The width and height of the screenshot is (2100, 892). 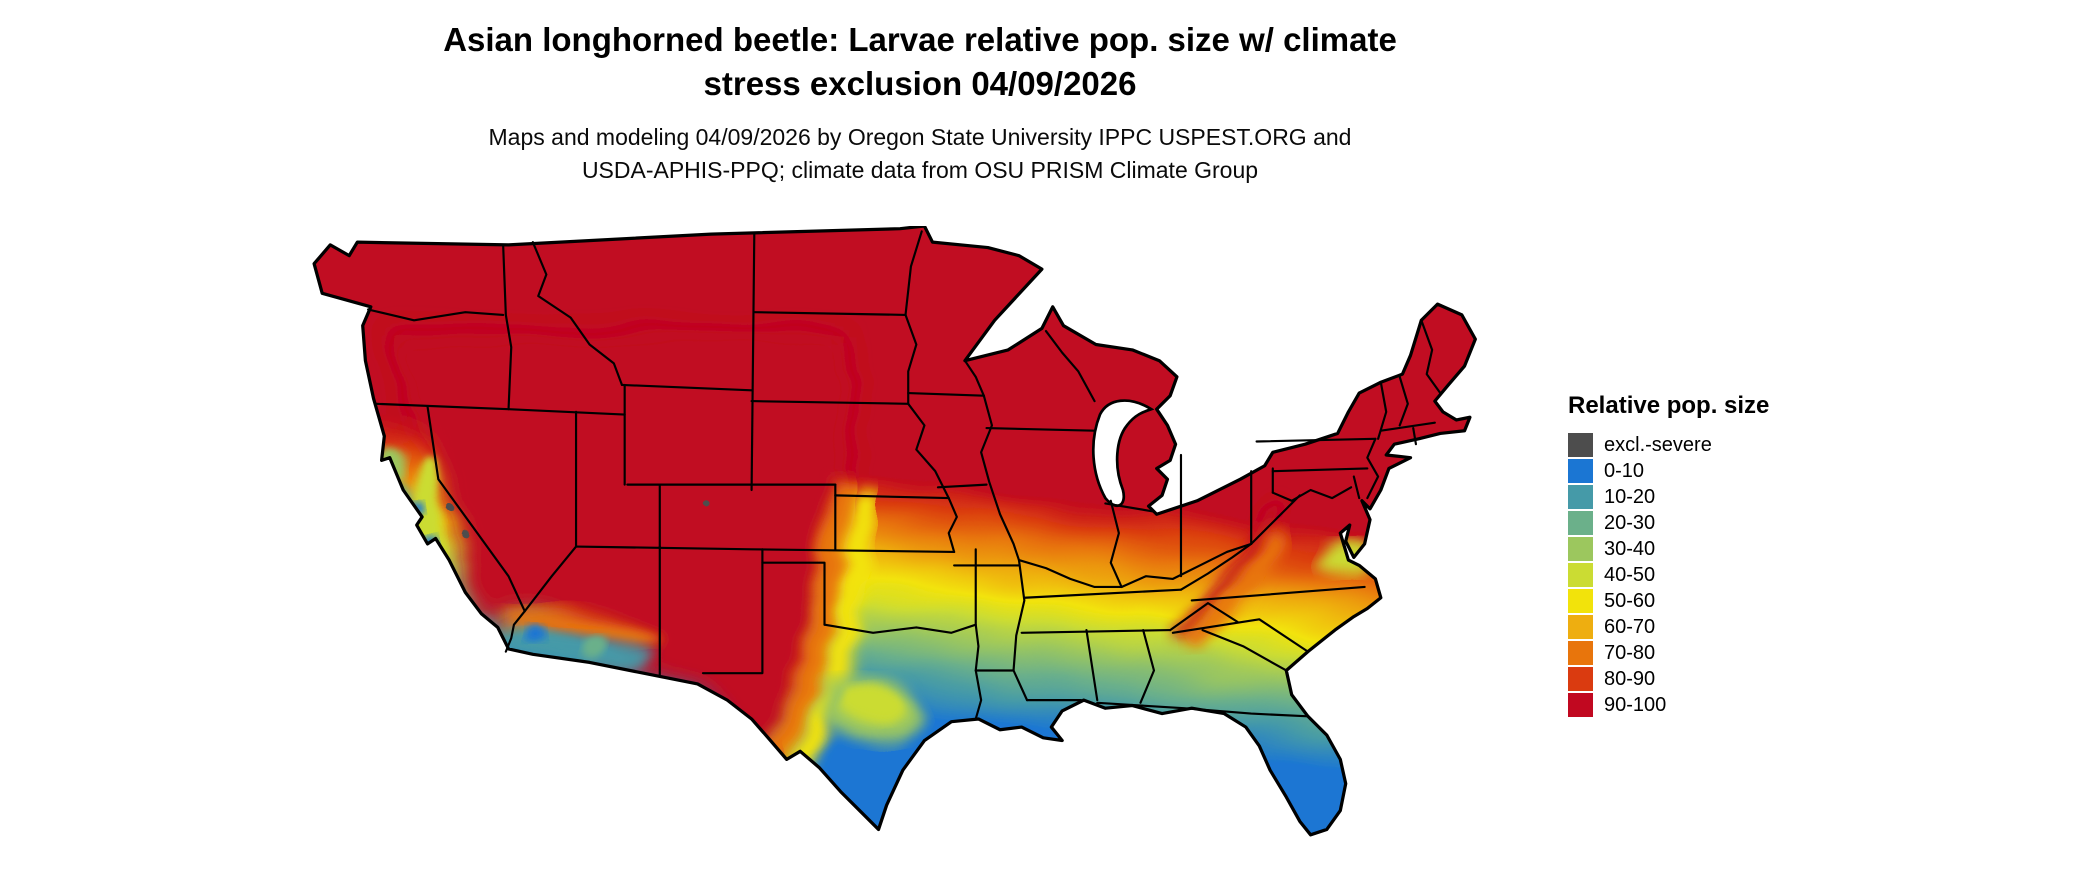 I want to click on legend-title: Relative pop. size, so click(x=1669, y=405).